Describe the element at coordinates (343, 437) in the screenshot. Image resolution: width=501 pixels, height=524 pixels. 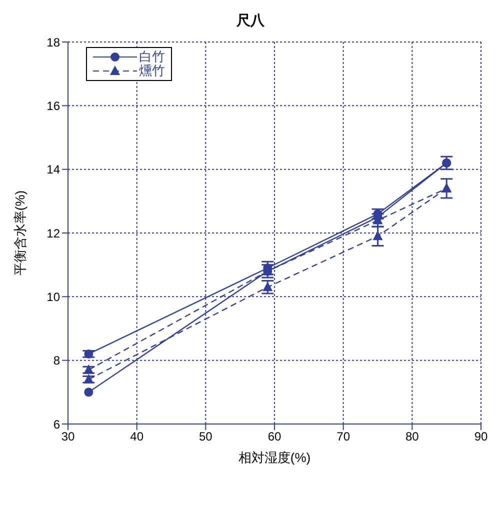
I see `x-tick-label: 70` at that location.